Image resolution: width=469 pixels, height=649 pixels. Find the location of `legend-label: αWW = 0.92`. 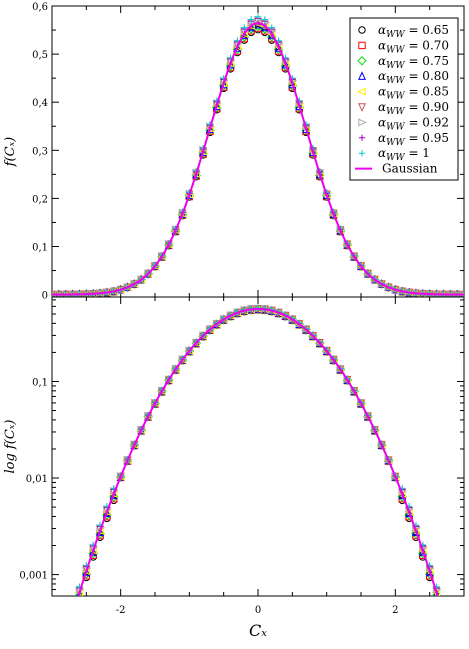

legend-label: αWW = 0.92 is located at coordinates (413, 123).